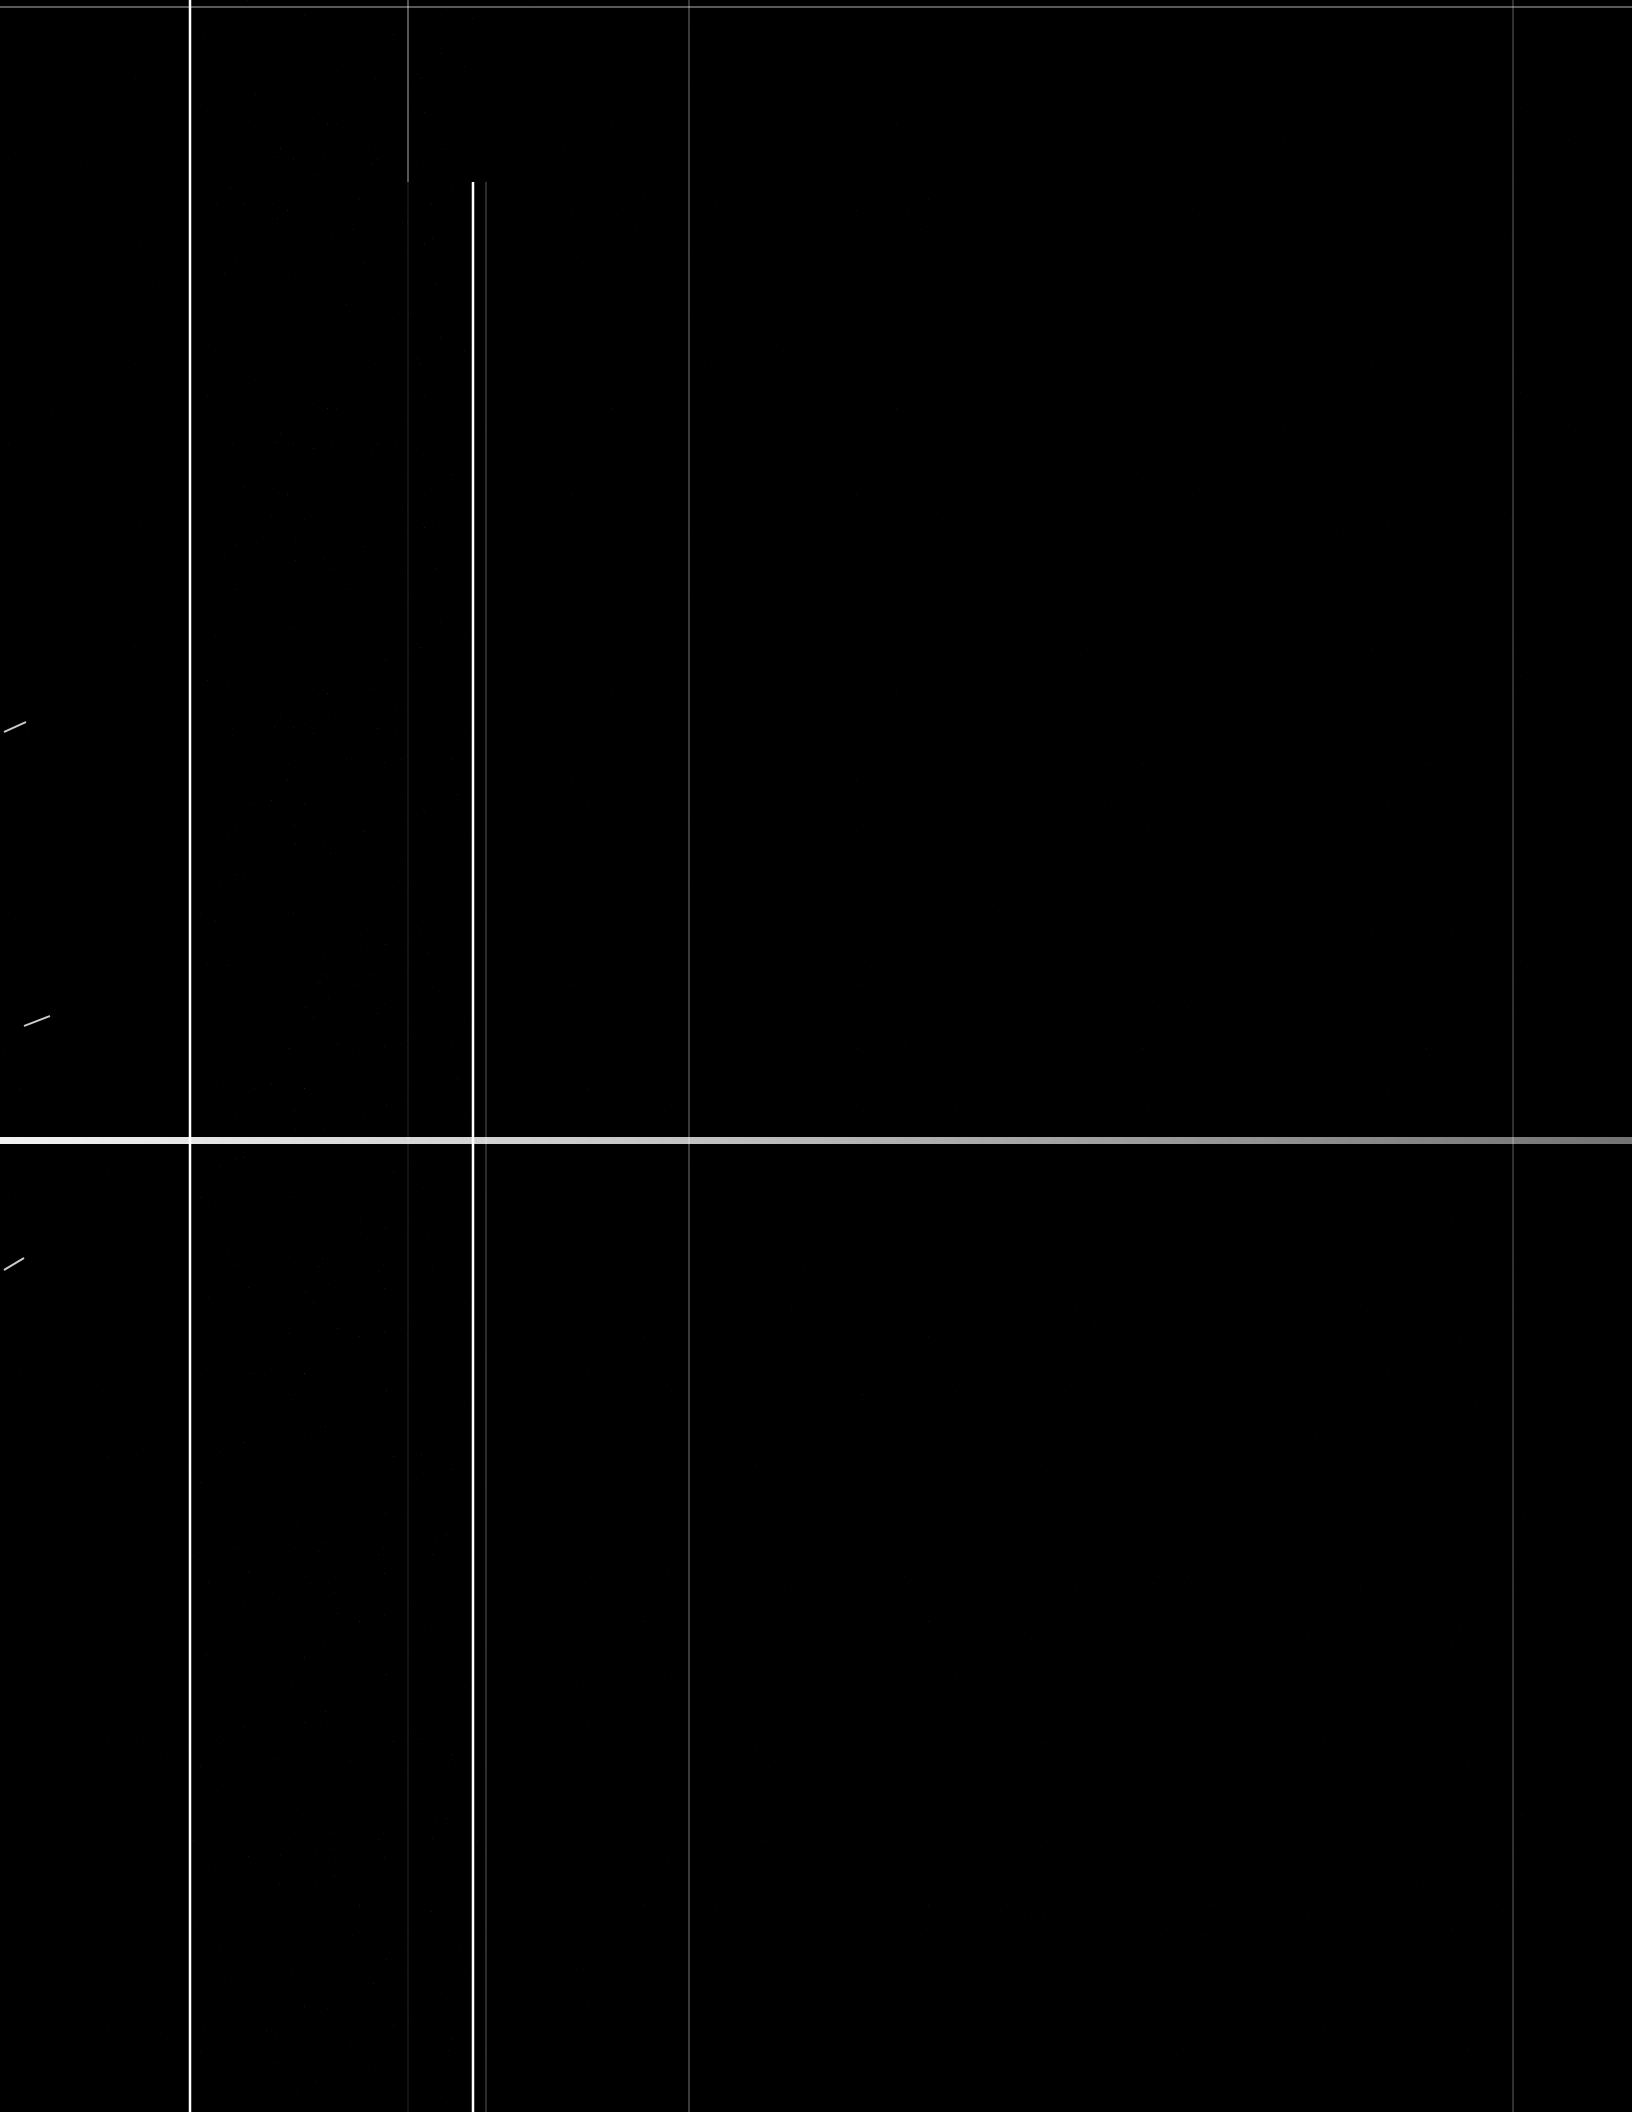 Image resolution: width=1632 pixels, height=2112 pixels. I want to click on horizontal-crease, so click(816, 1140).